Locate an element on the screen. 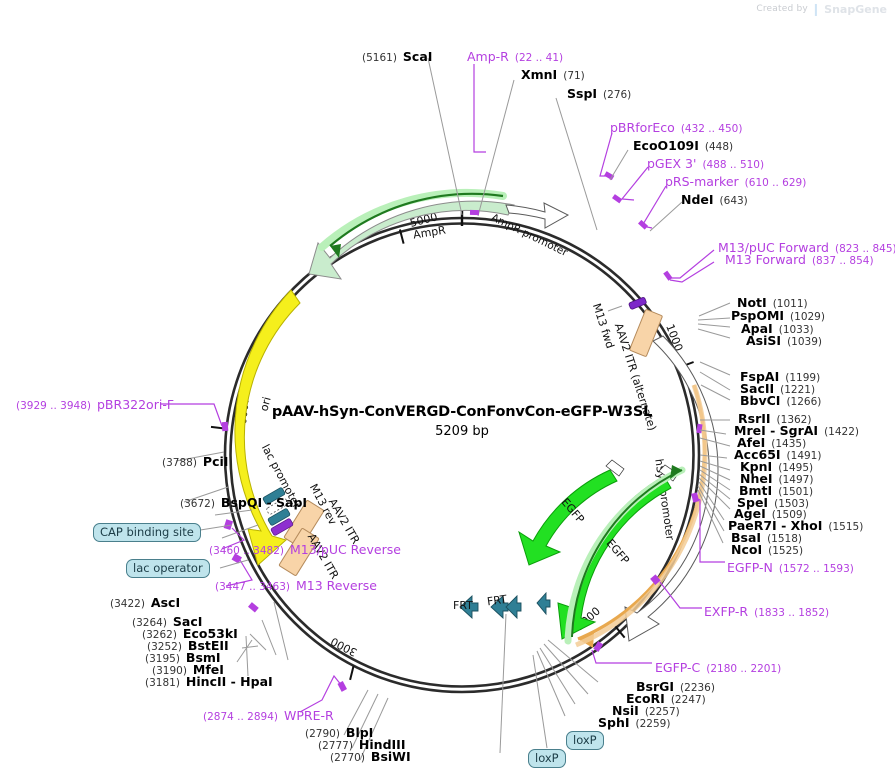  label-exfp-r: EXFP-R (1833 .. 1852) is located at coordinates (766, 611).